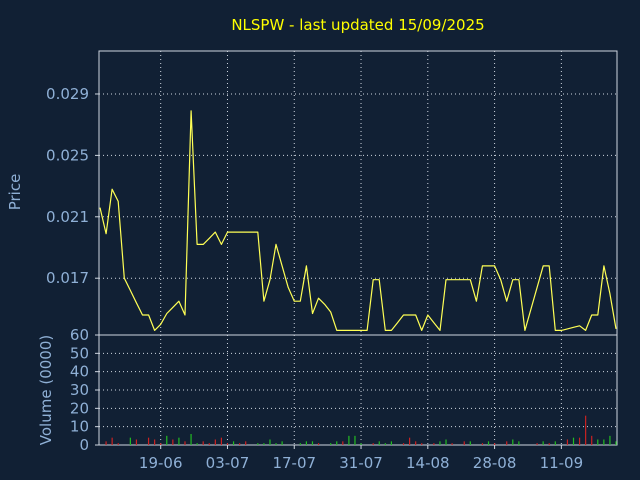 This screenshot has width=640, height=480. Describe the element at coordinates (72, 186) in the screenshot. I see `price-y-ticks: 0.029 0.025 0.021 0.017` at that location.